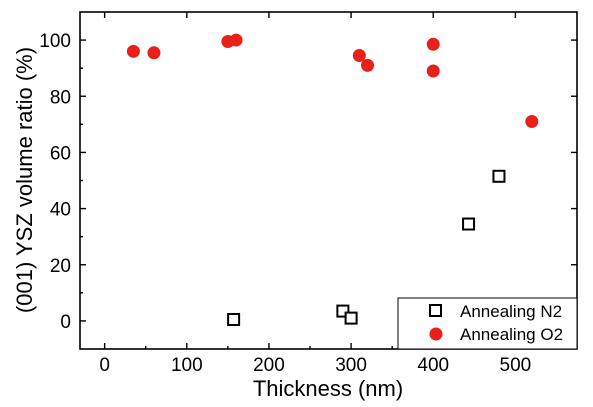 This screenshot has height=407, width=593. Describe the element at coordinates (511, 334) in the screenshot. I see `legend-label-o2: Annealing O2` at that location.